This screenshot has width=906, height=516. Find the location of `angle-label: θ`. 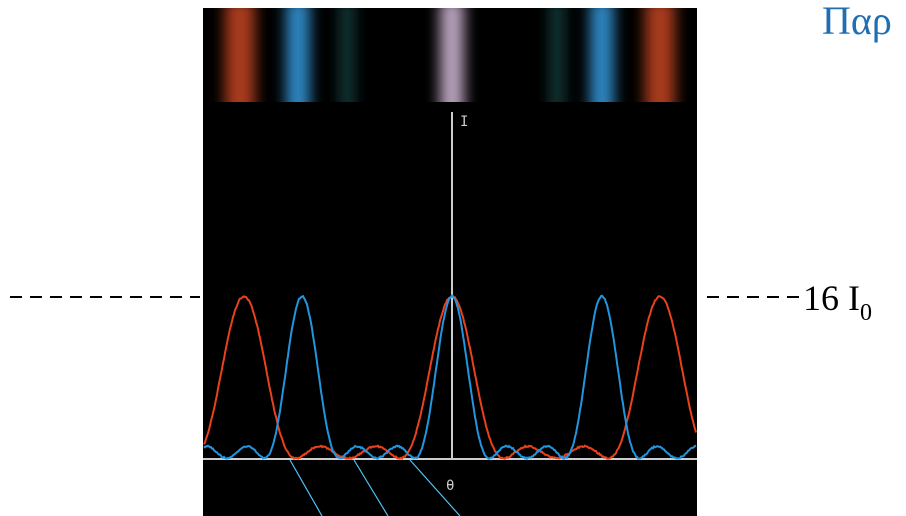

angle-label: θ is located at coordinates (450, 486).